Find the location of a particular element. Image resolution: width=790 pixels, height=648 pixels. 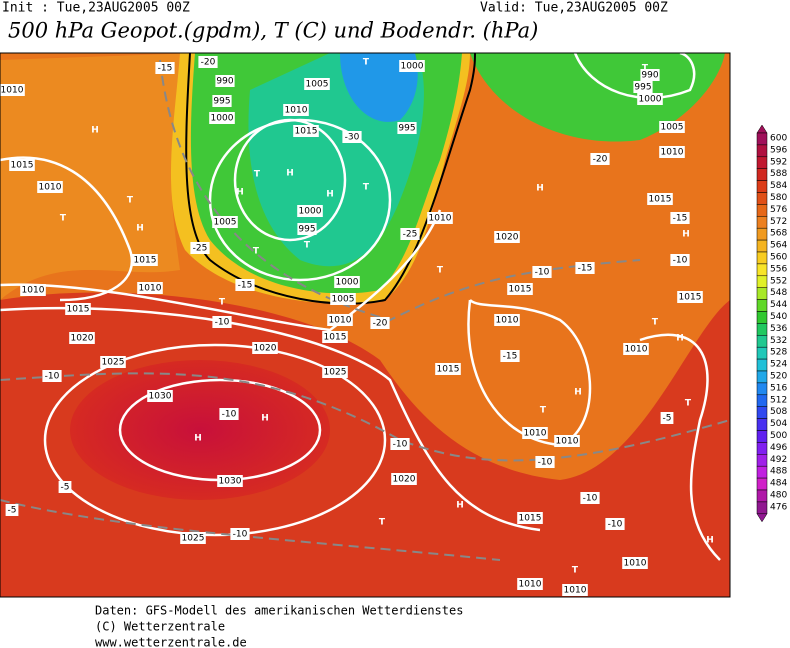

contour-label: 1030 is located at coordinates (230, 482).